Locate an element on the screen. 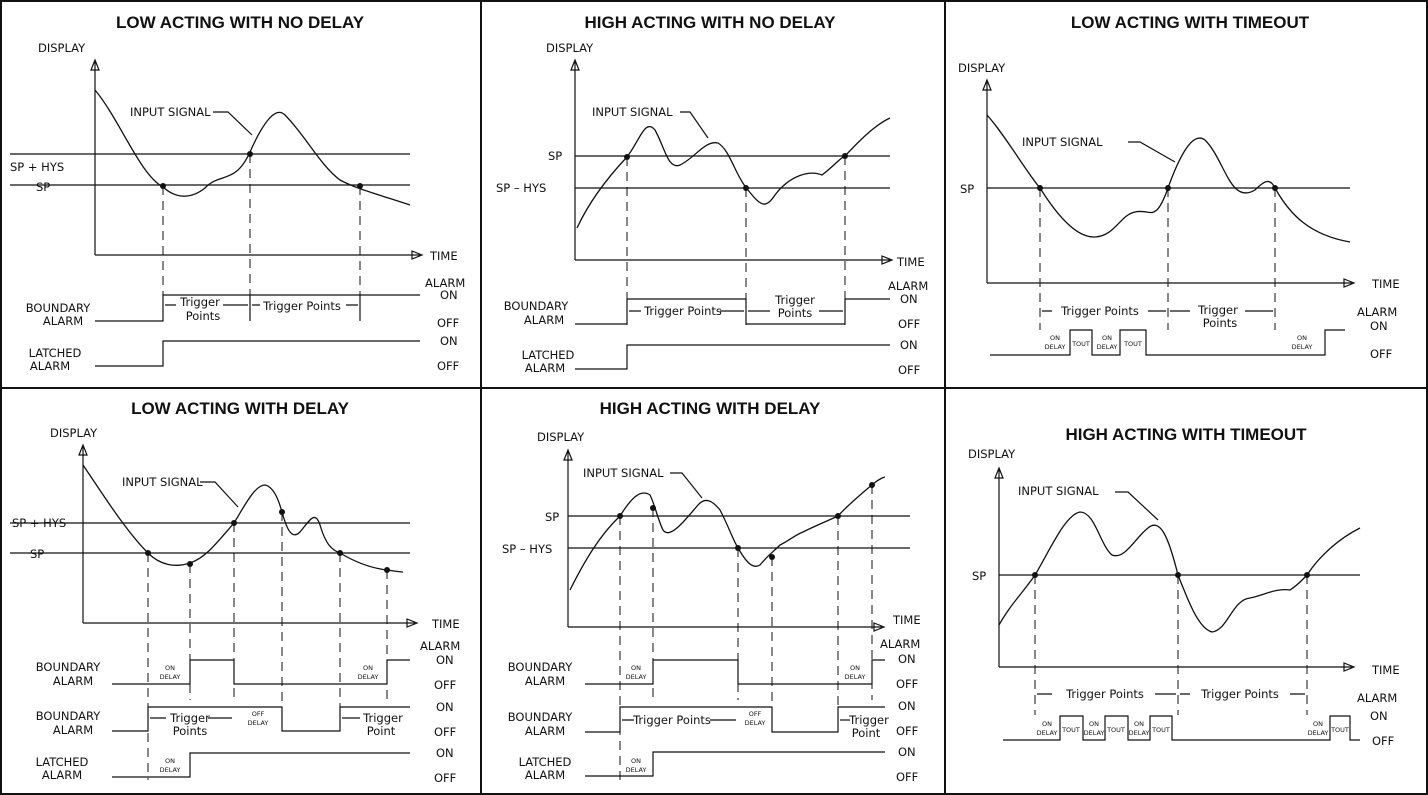  sp-hys-label: SP – HYS is located at coordinates (521, 188).